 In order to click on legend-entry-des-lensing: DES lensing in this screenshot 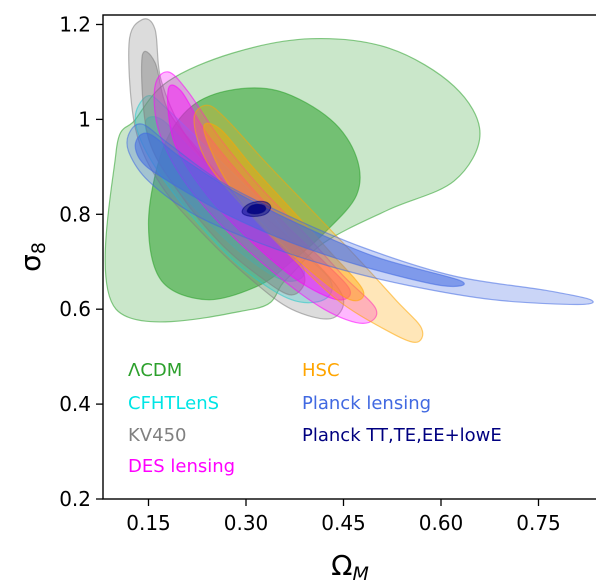, I will do `click(181, 466)`.